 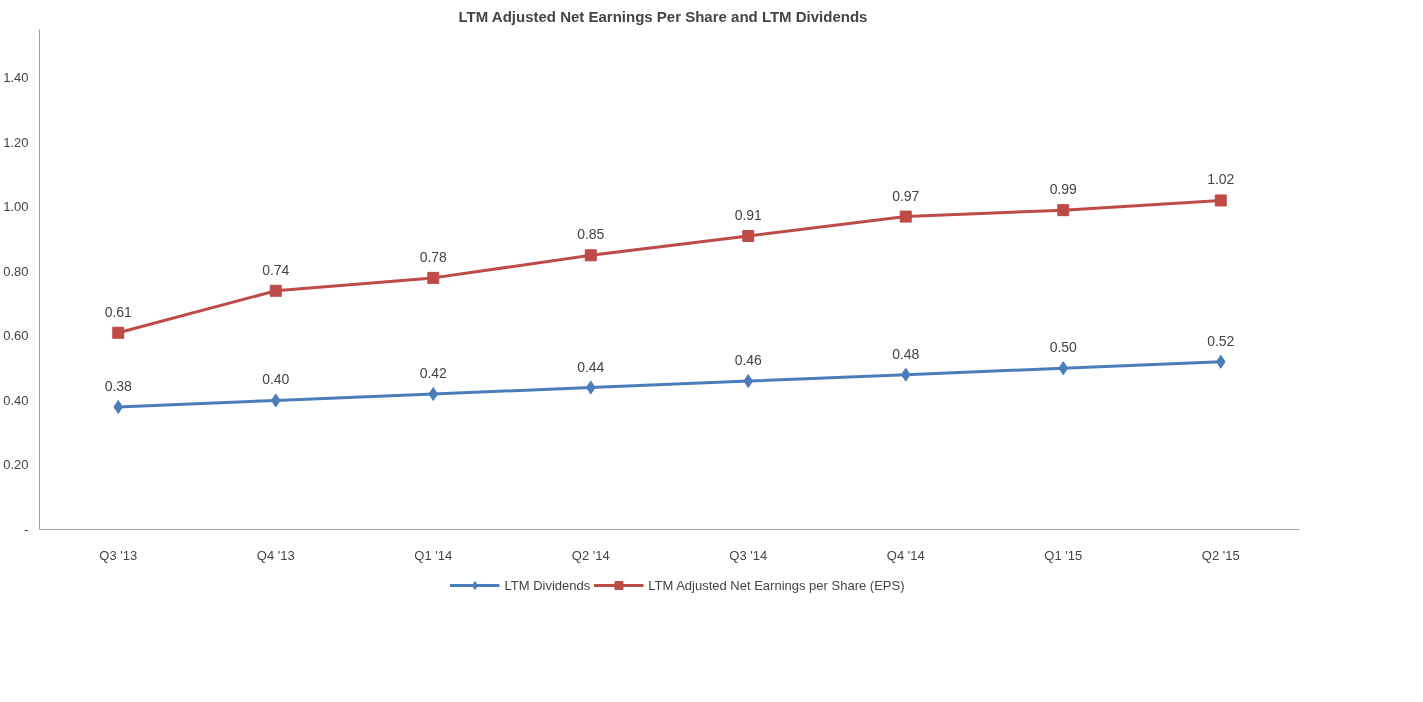 I want to click on x-tick-label: Q4 '13, so click(x=275, y=555).